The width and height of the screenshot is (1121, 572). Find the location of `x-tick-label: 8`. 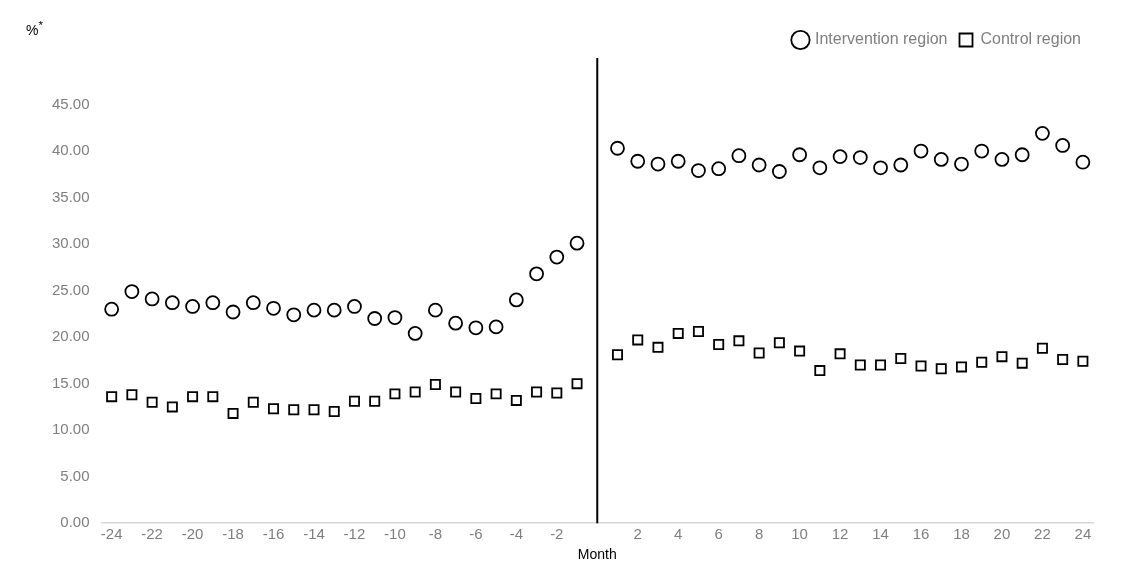

x-tick-label: 8 is located at coordinates (759, 534).